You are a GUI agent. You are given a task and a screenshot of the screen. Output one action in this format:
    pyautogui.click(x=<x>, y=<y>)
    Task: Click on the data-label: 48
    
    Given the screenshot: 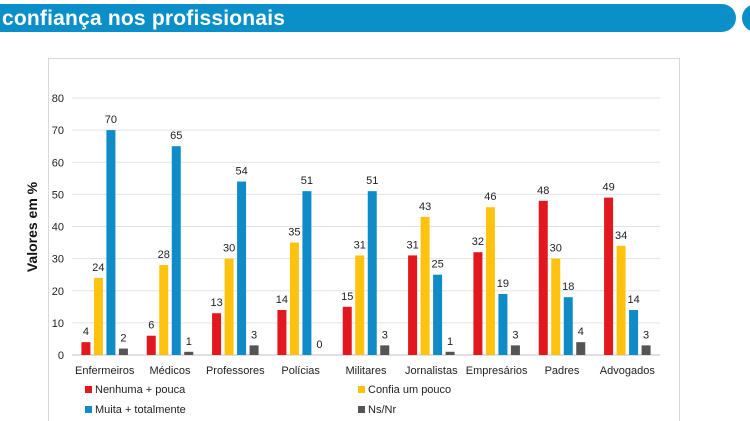 What is the action you would take?
    pyautogui.click(x=543, y=191)
    